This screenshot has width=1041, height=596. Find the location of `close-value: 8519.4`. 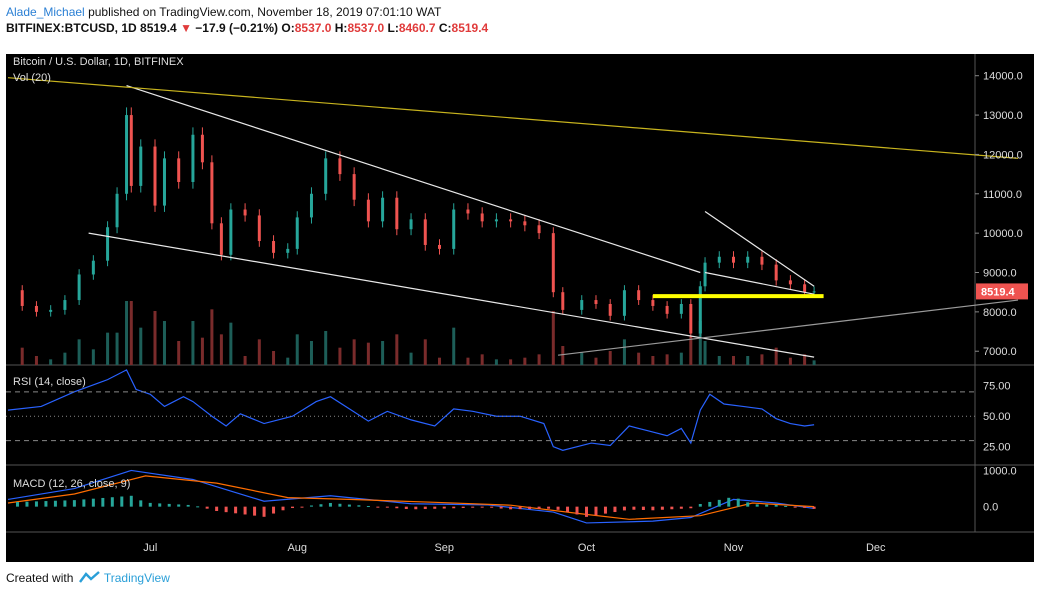

close-value: 8519.4 is located at coordinates (470, 28).